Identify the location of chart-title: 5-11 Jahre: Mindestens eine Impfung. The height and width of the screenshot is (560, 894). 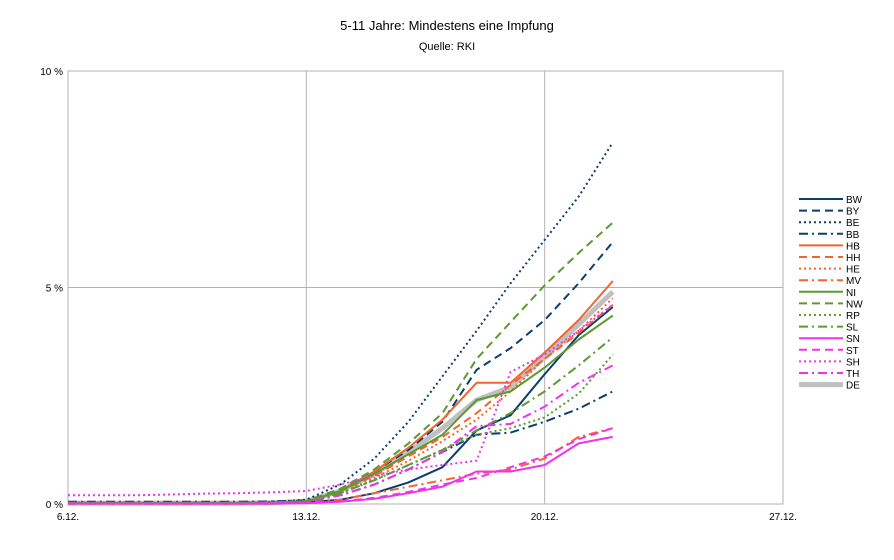
(447, 25).